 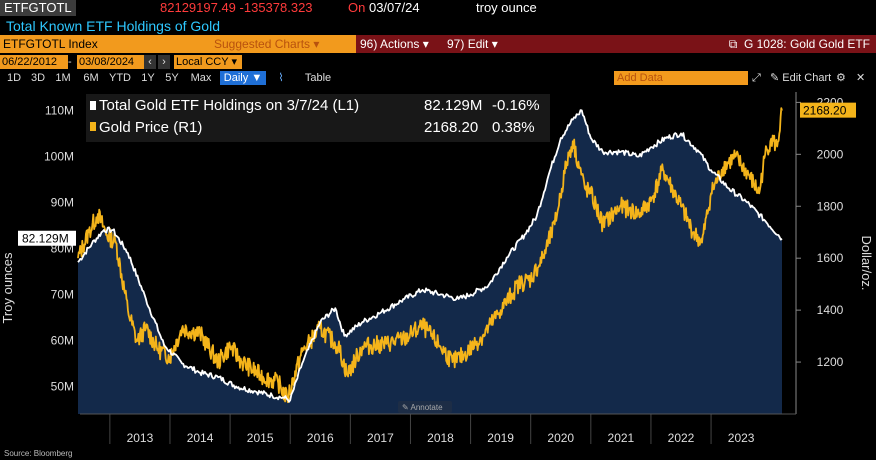 I want to click on left-tick-label: 100M, so click(x=59, y=156).